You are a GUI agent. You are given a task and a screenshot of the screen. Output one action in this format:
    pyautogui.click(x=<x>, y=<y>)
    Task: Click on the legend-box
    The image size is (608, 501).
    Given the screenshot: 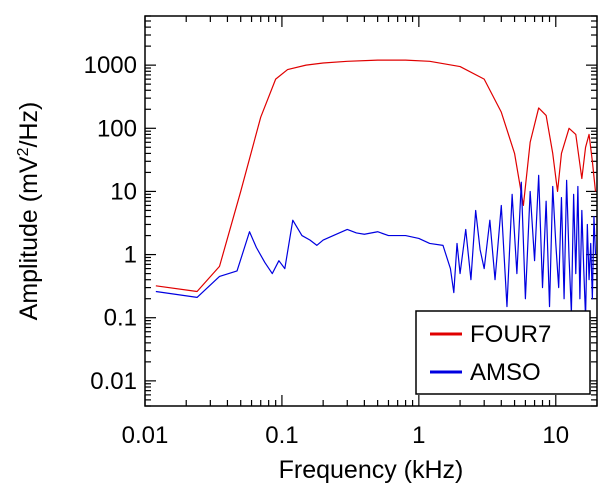 What is the action you would take?
    pyautogui.click(x=503, y=352)
    